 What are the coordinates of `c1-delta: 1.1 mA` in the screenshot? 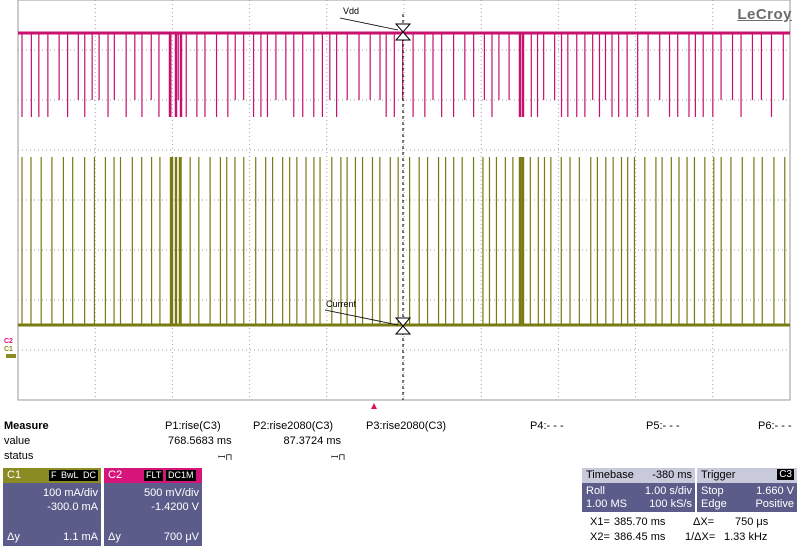 It's located at (80, 537).